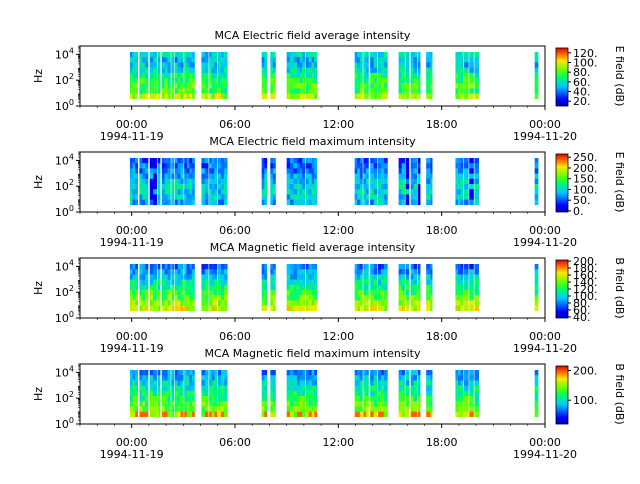 Image resolution: width=640 pixels, height=484 pixels. Describe the element at coordinates (62, 424) in the screenshot. I see `y-tick-base: 10` at that location.